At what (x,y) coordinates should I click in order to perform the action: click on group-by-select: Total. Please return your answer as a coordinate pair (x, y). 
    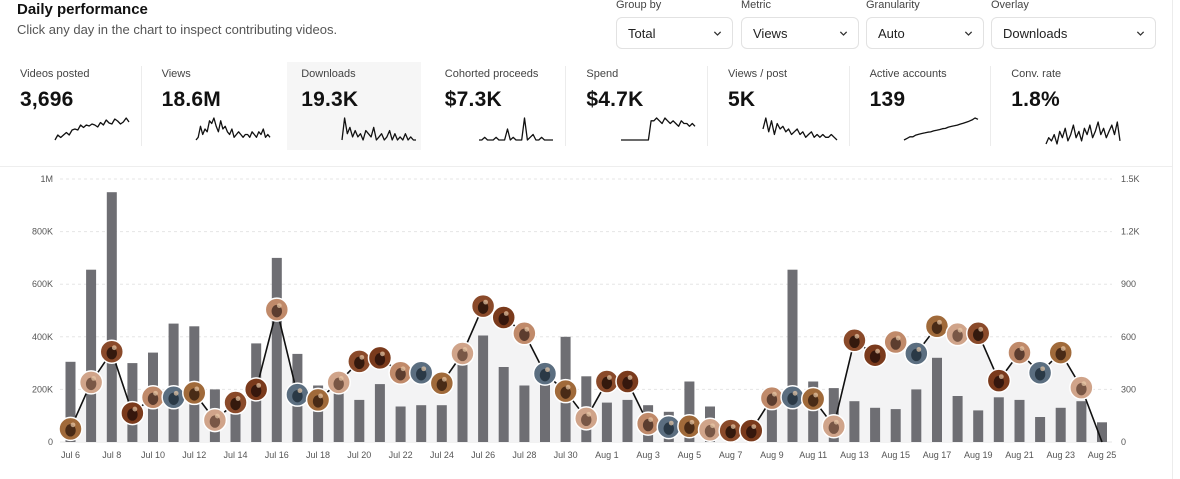
    Looking at the image, I should click on (674, 33).